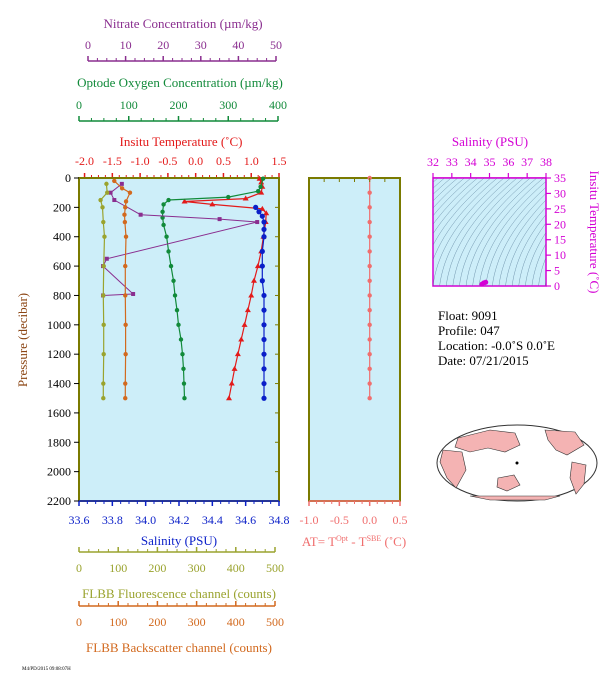  Describe the element at coordinates (527, 162) in the screenshot. I see `ts-salinity-tick-label: 37` at that location.